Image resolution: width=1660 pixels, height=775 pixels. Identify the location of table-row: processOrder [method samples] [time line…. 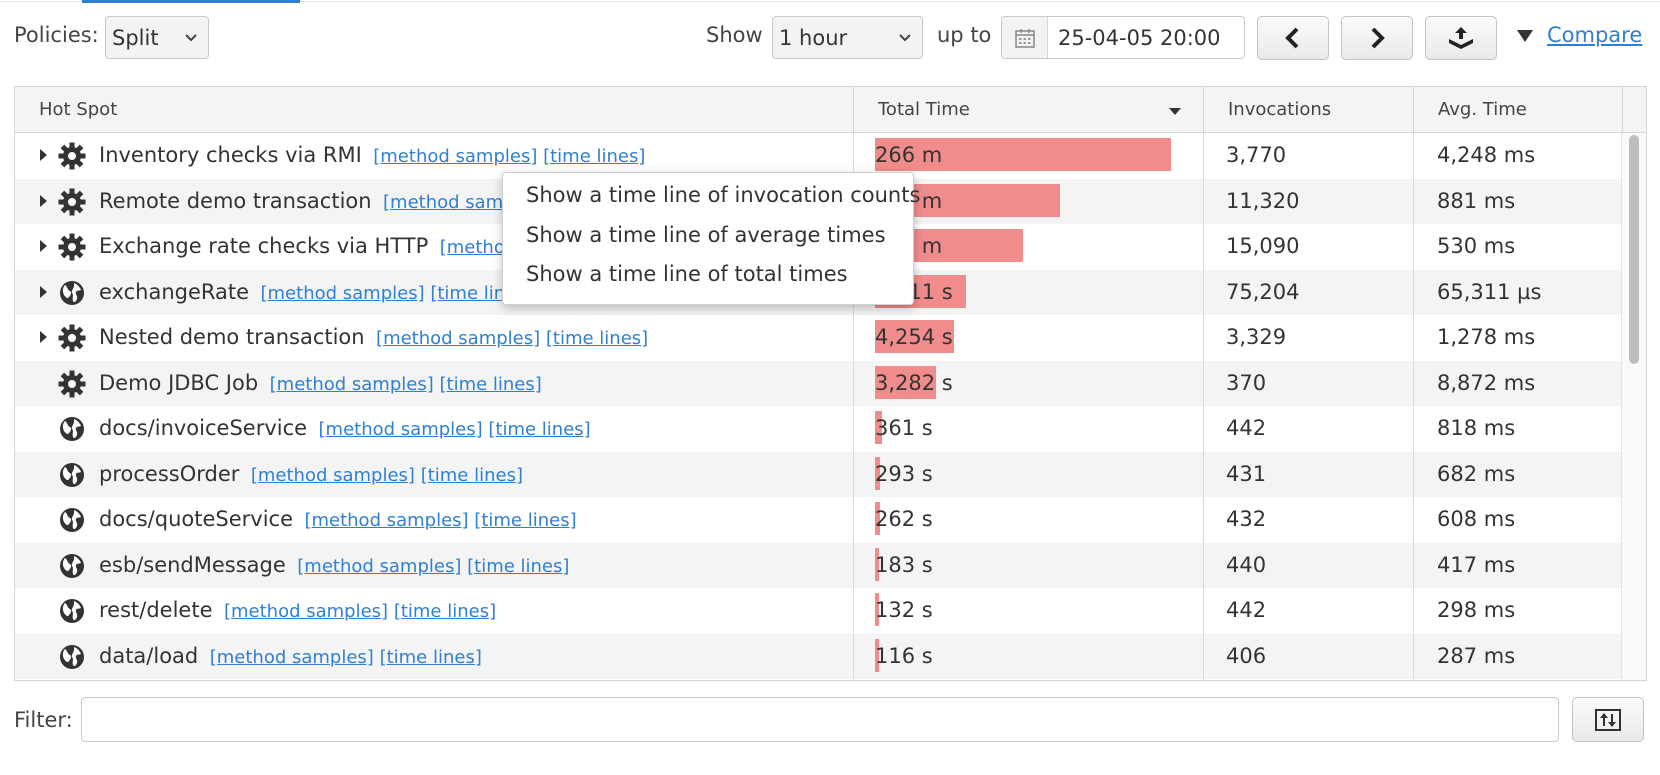
(818, 474).